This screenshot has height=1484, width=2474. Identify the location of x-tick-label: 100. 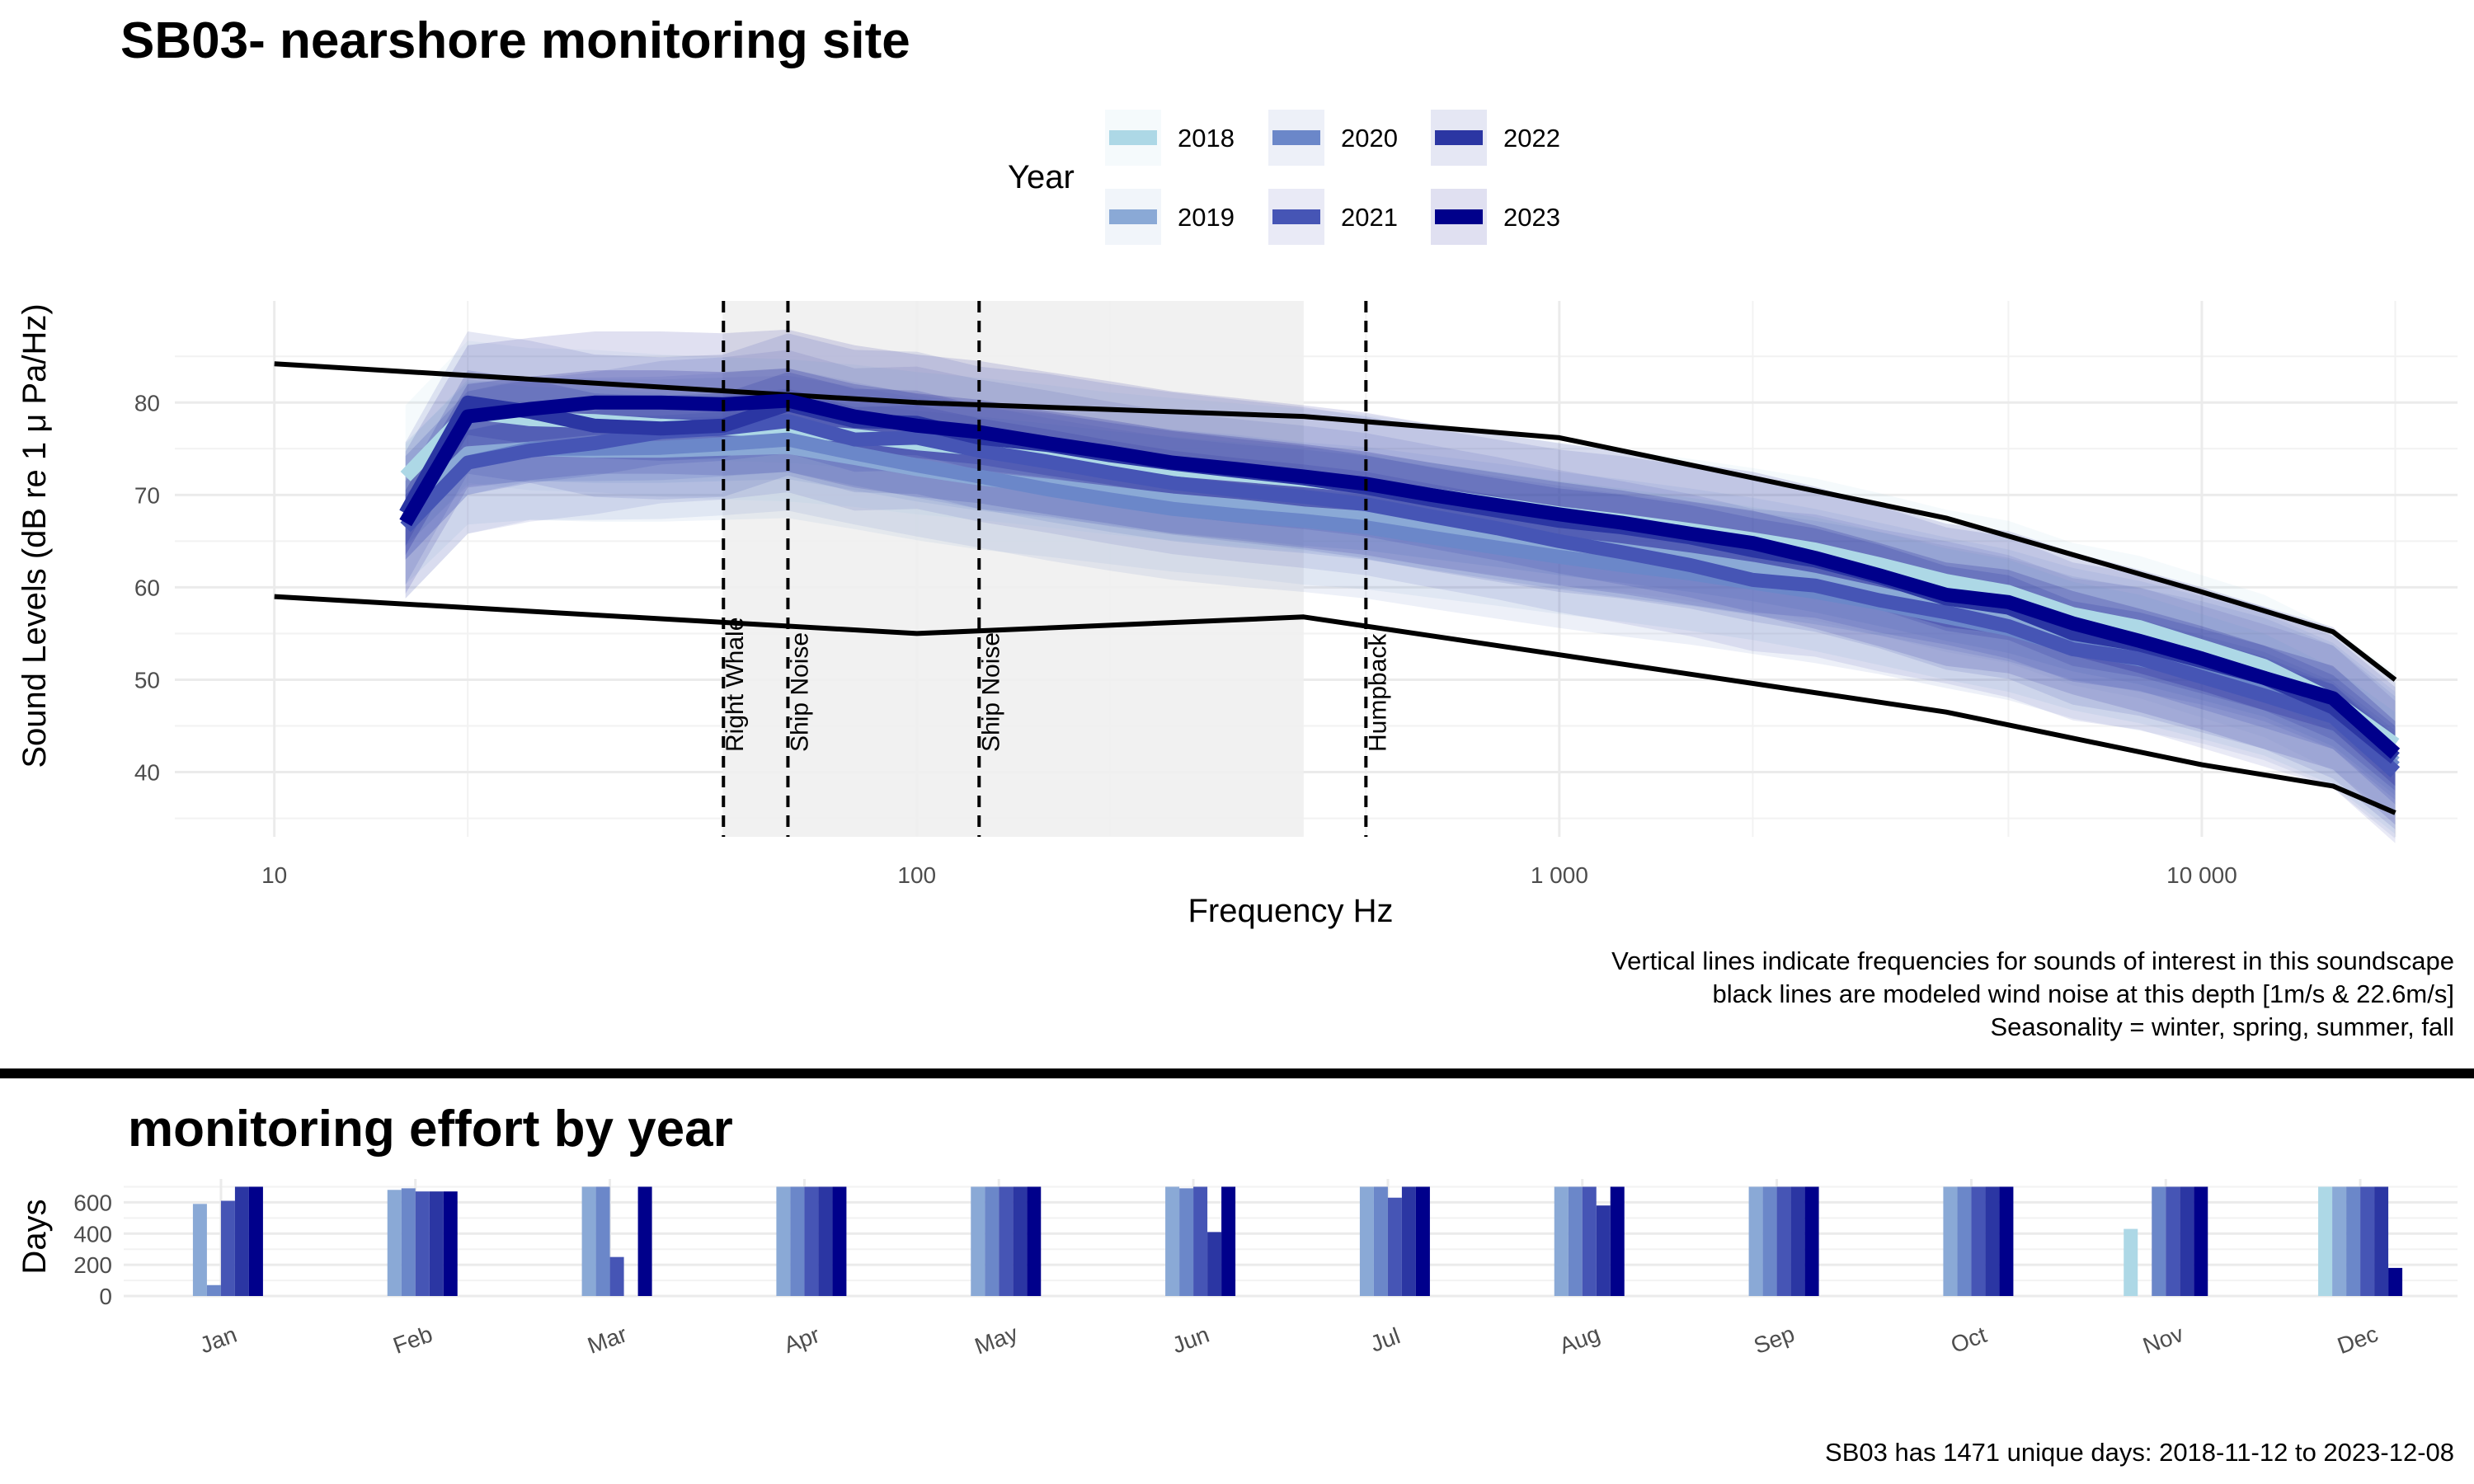
(916, 875).